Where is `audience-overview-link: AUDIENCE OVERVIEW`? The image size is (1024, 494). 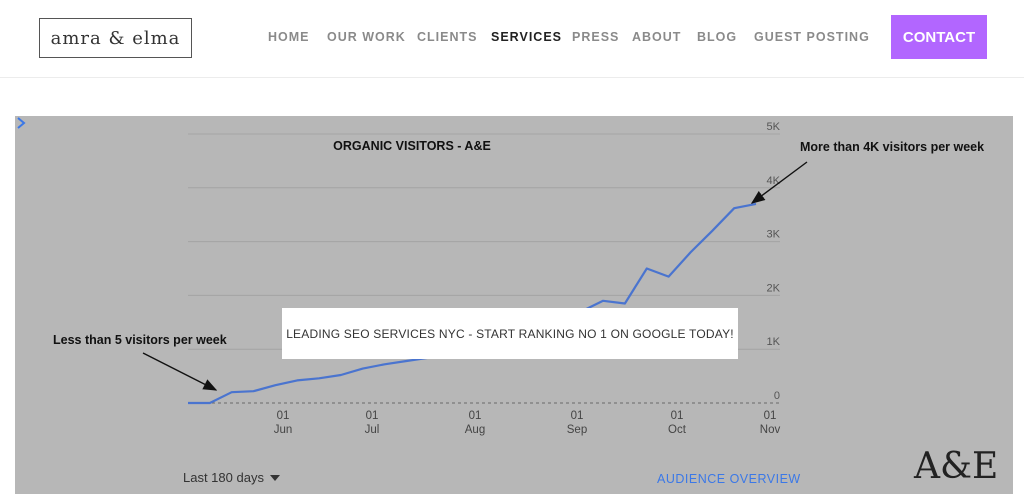
audience-overview-link: AUDIENCE OVERVIEW is located at coordinates (729, 479).